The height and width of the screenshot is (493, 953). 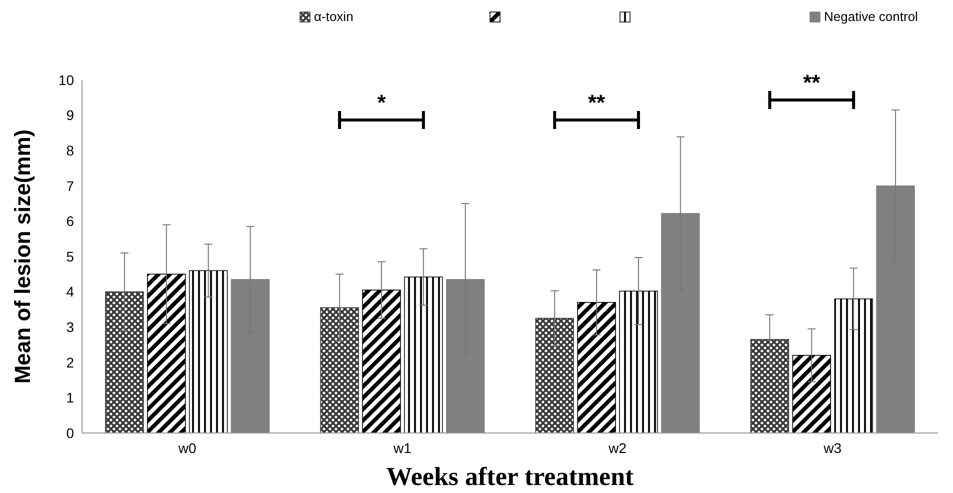 I want to click on y-tick-label: 9, so click(x=70, y=115).